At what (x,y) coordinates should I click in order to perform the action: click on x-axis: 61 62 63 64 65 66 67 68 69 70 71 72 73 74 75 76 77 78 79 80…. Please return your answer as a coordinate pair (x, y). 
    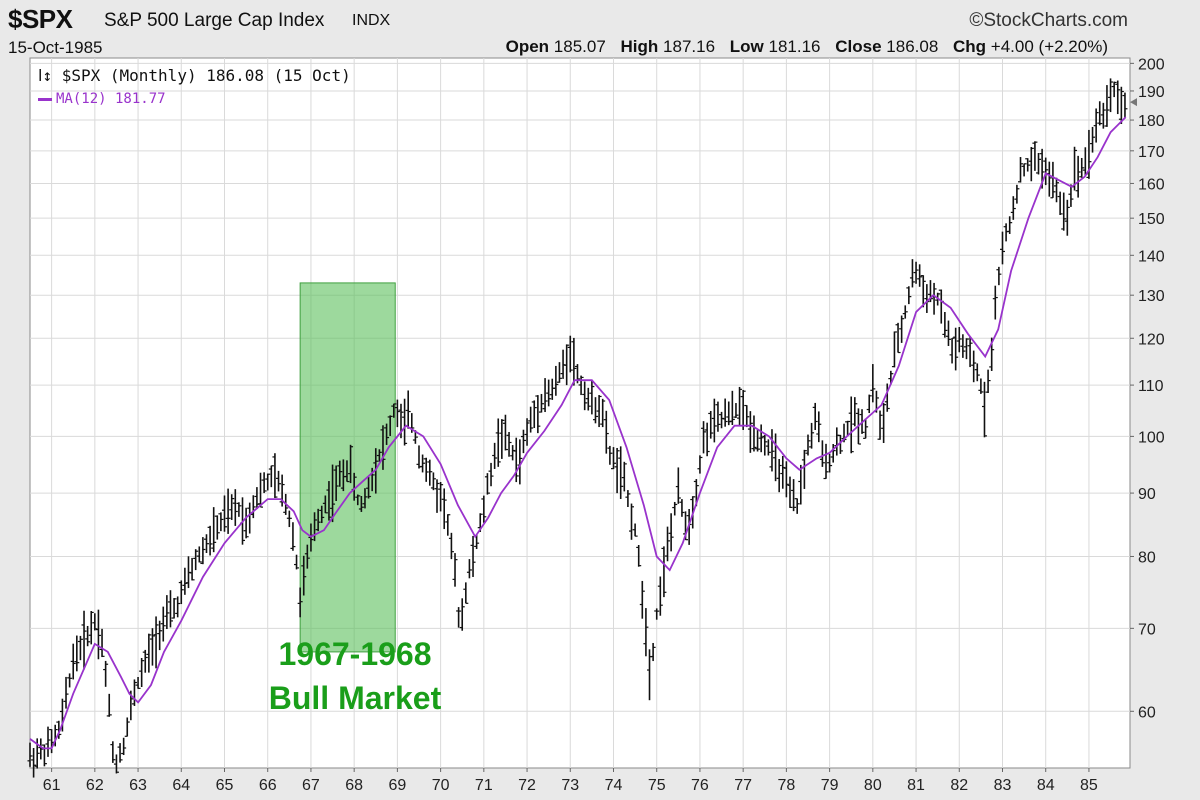
    Looking at the image, I should click on (570, 781).